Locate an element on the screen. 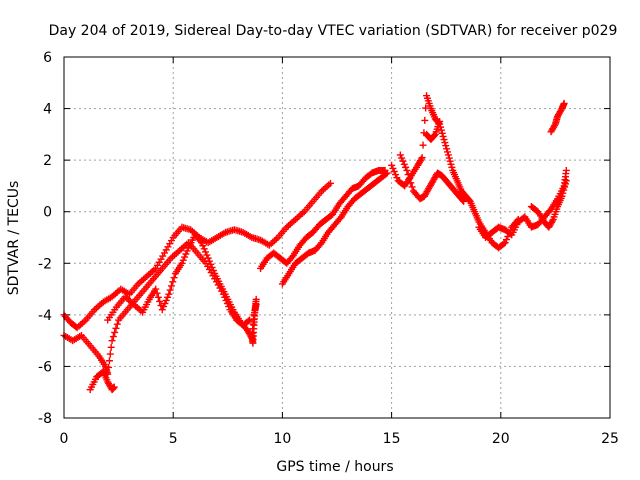 This screenshot has width=640, height=480. x-tick-label: 10 is located at coordinates (282, 439).